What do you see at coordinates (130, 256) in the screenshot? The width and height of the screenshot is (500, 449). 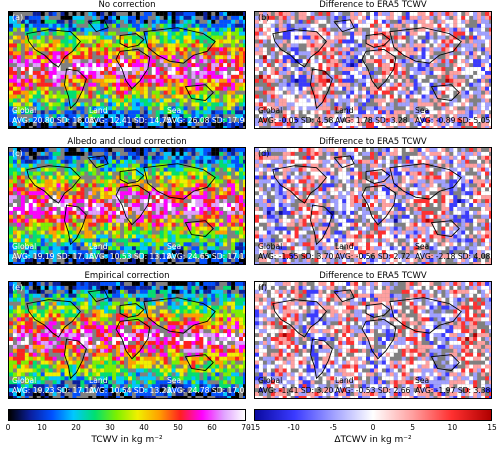 I see `land-stats: AVG: 10.53 SD: 13.18` at bounding box center [130, 256].